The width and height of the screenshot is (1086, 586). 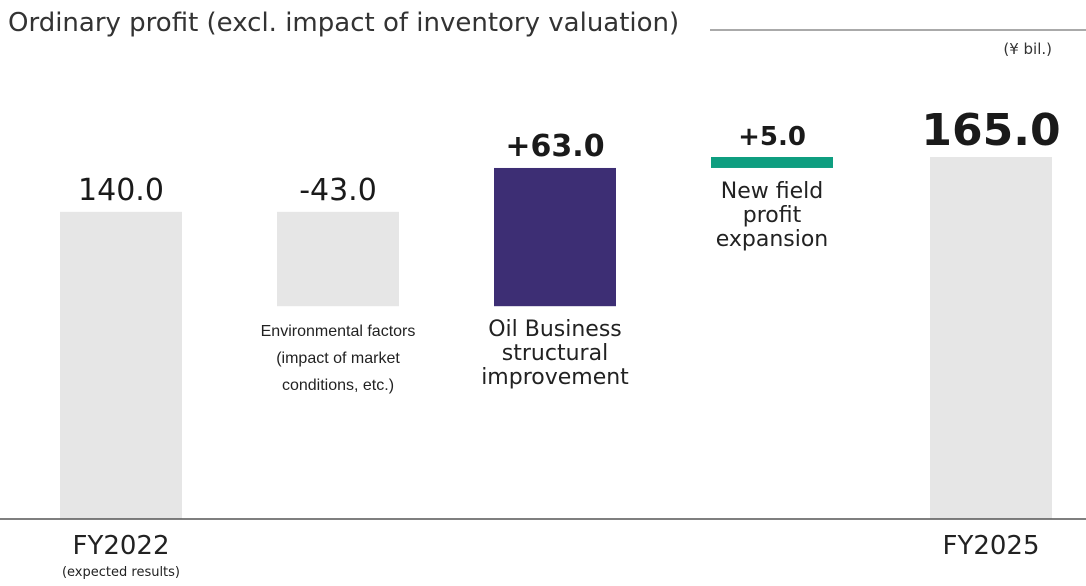 What do you see at coordinates (772, 215) in the screenshot?
I see `category-label: New field profit expansion` at bounding box center [772, 215].